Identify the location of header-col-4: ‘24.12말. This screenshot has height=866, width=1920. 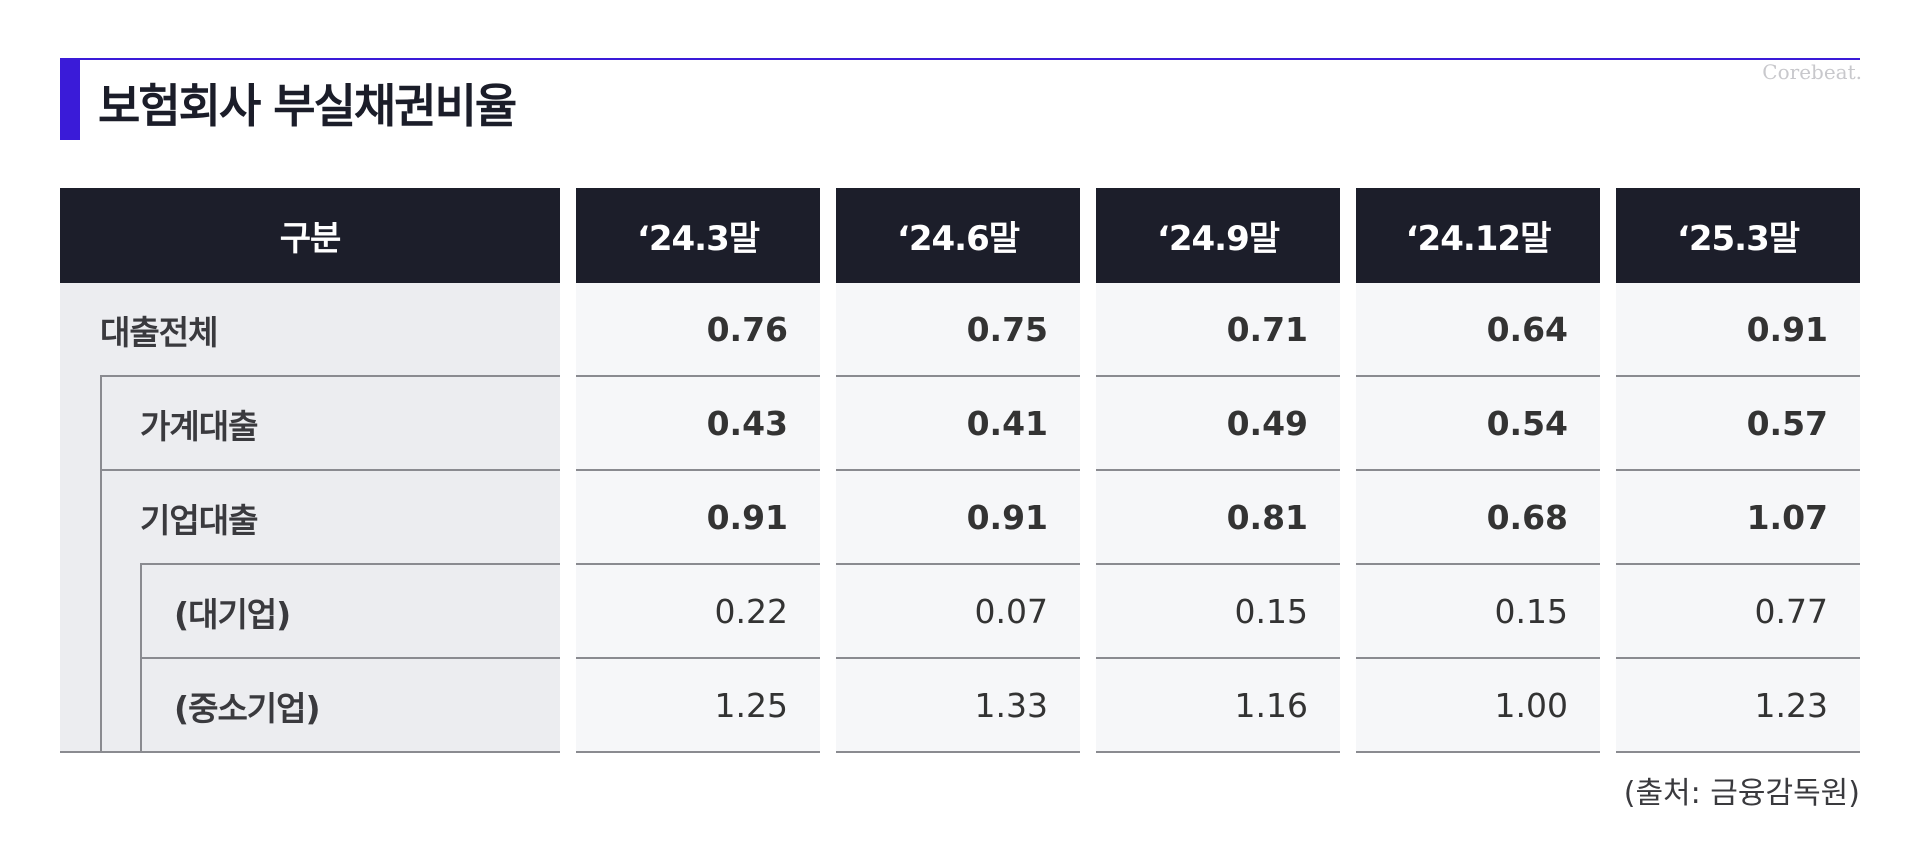
(1478, 235).